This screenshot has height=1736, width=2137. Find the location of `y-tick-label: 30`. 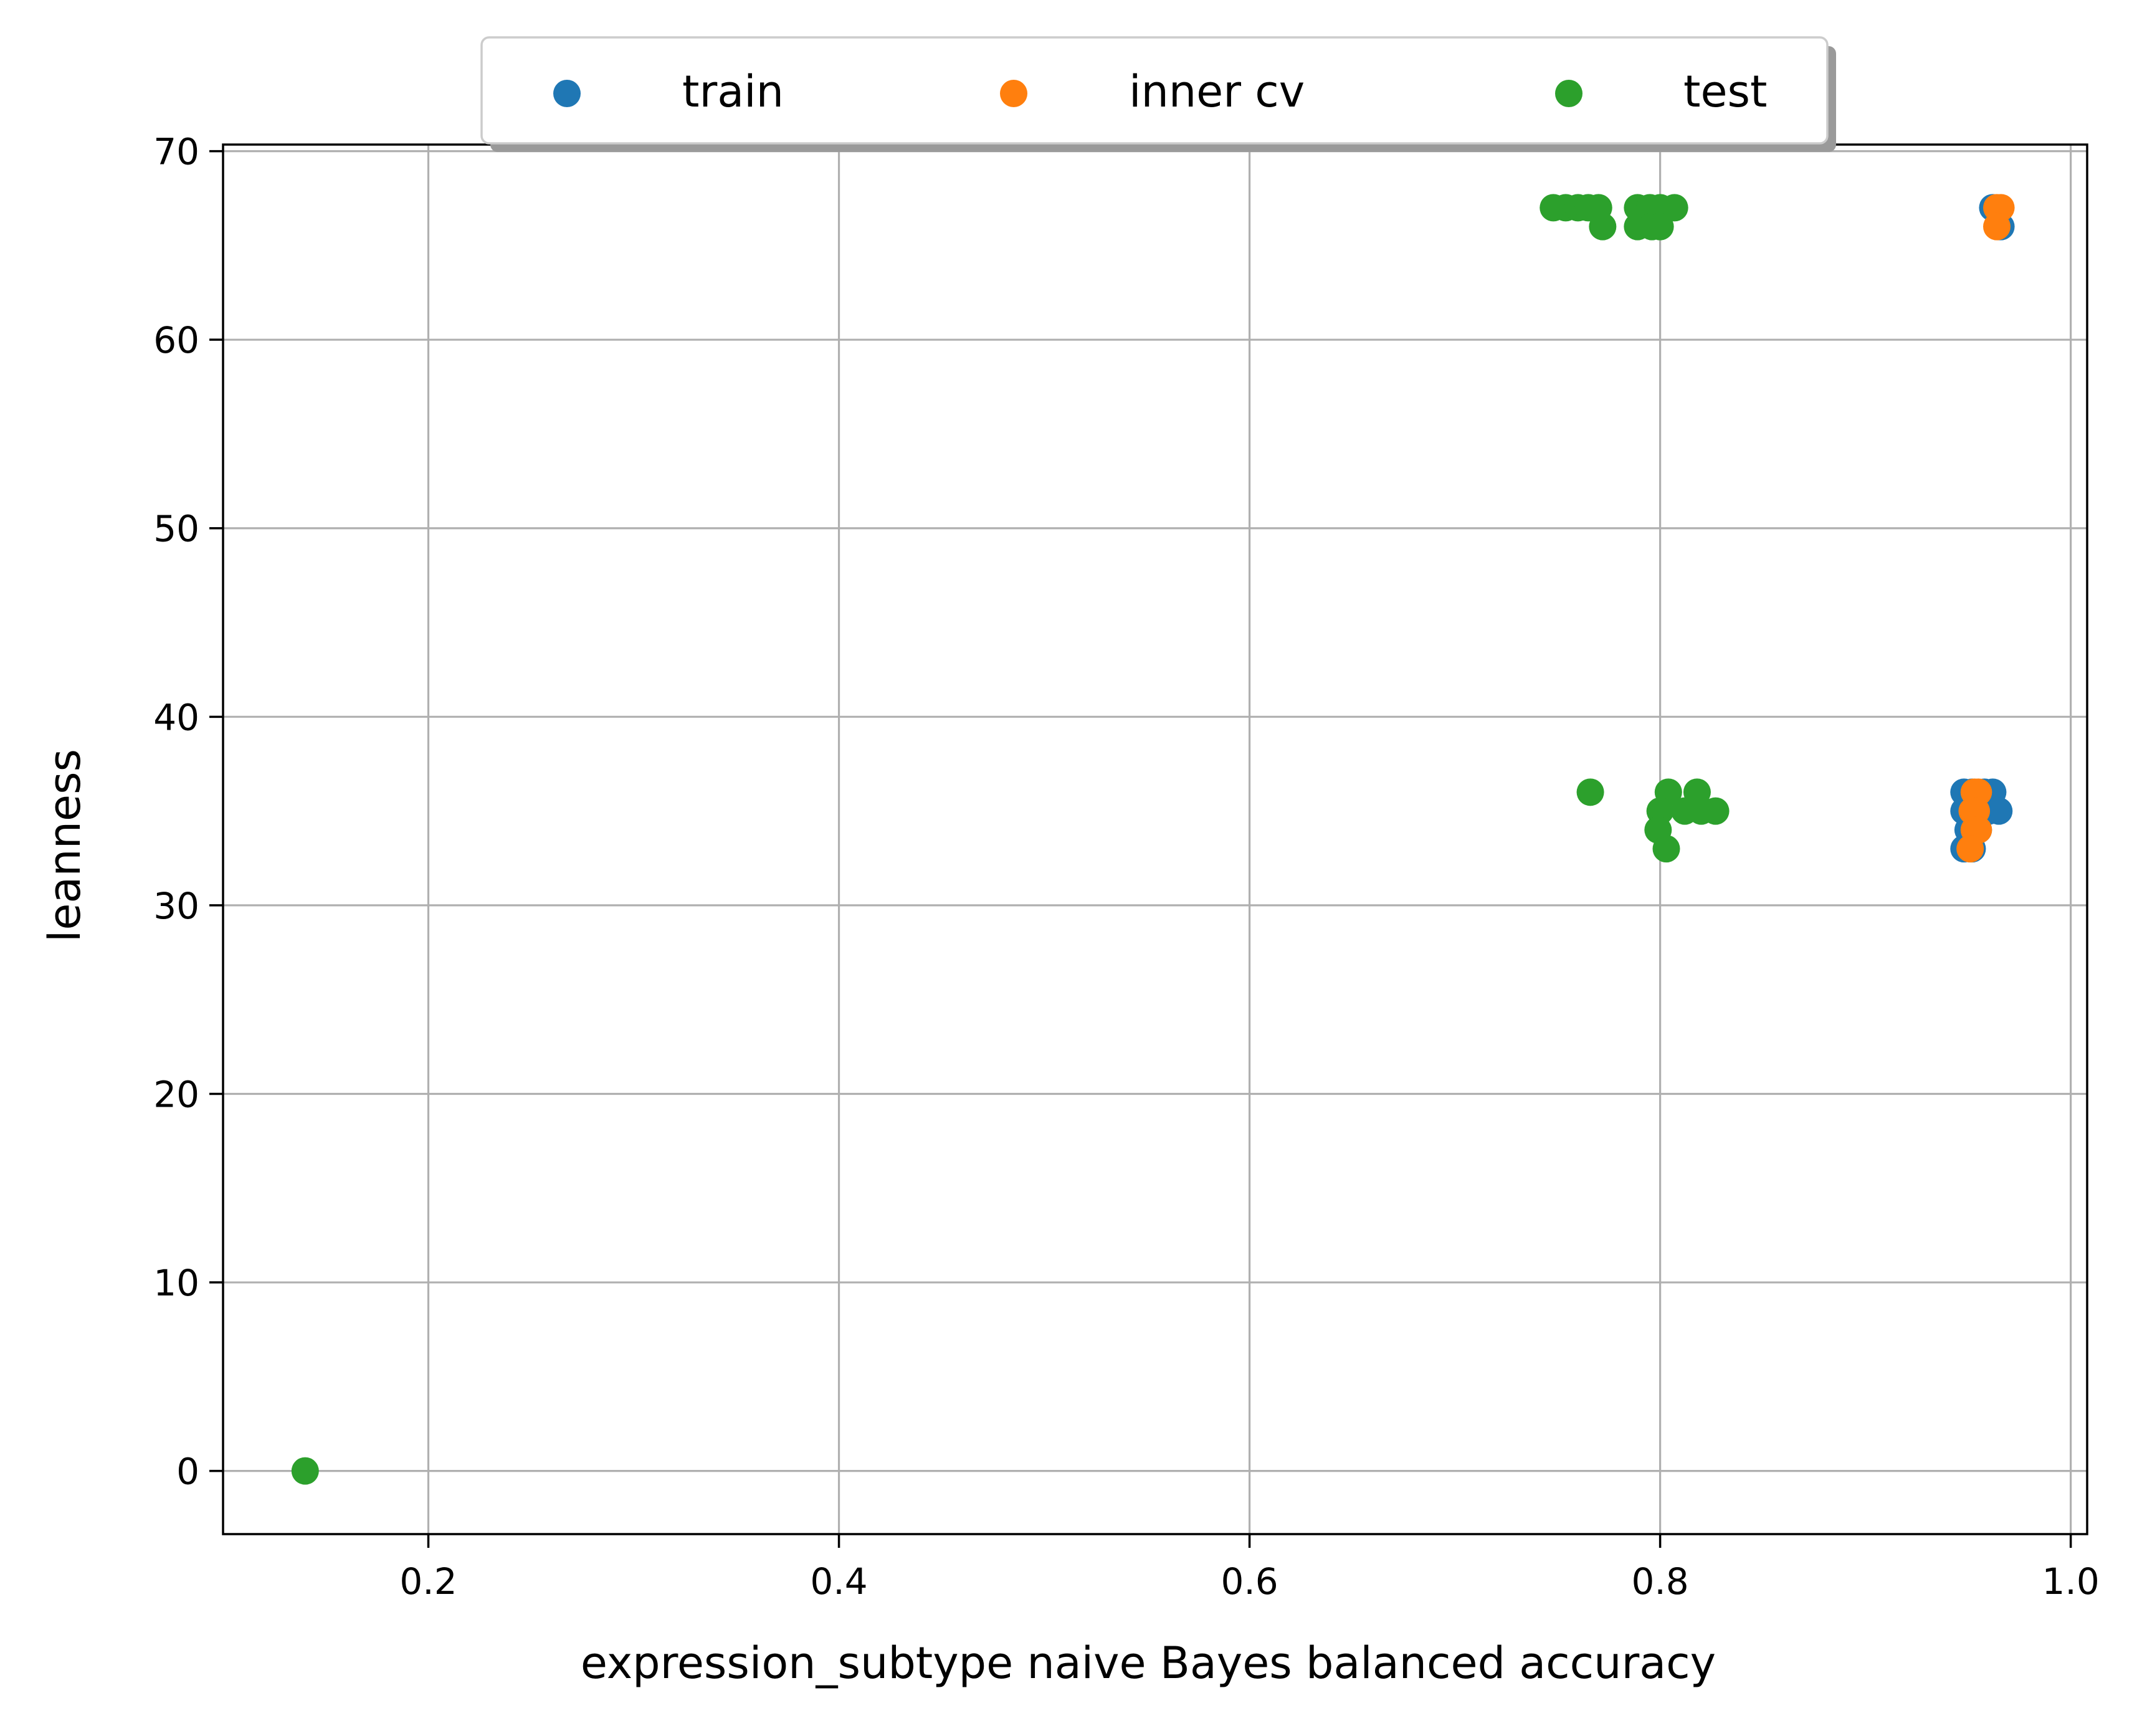

y-tick-label: 30 is located at coordinates (176, 906).